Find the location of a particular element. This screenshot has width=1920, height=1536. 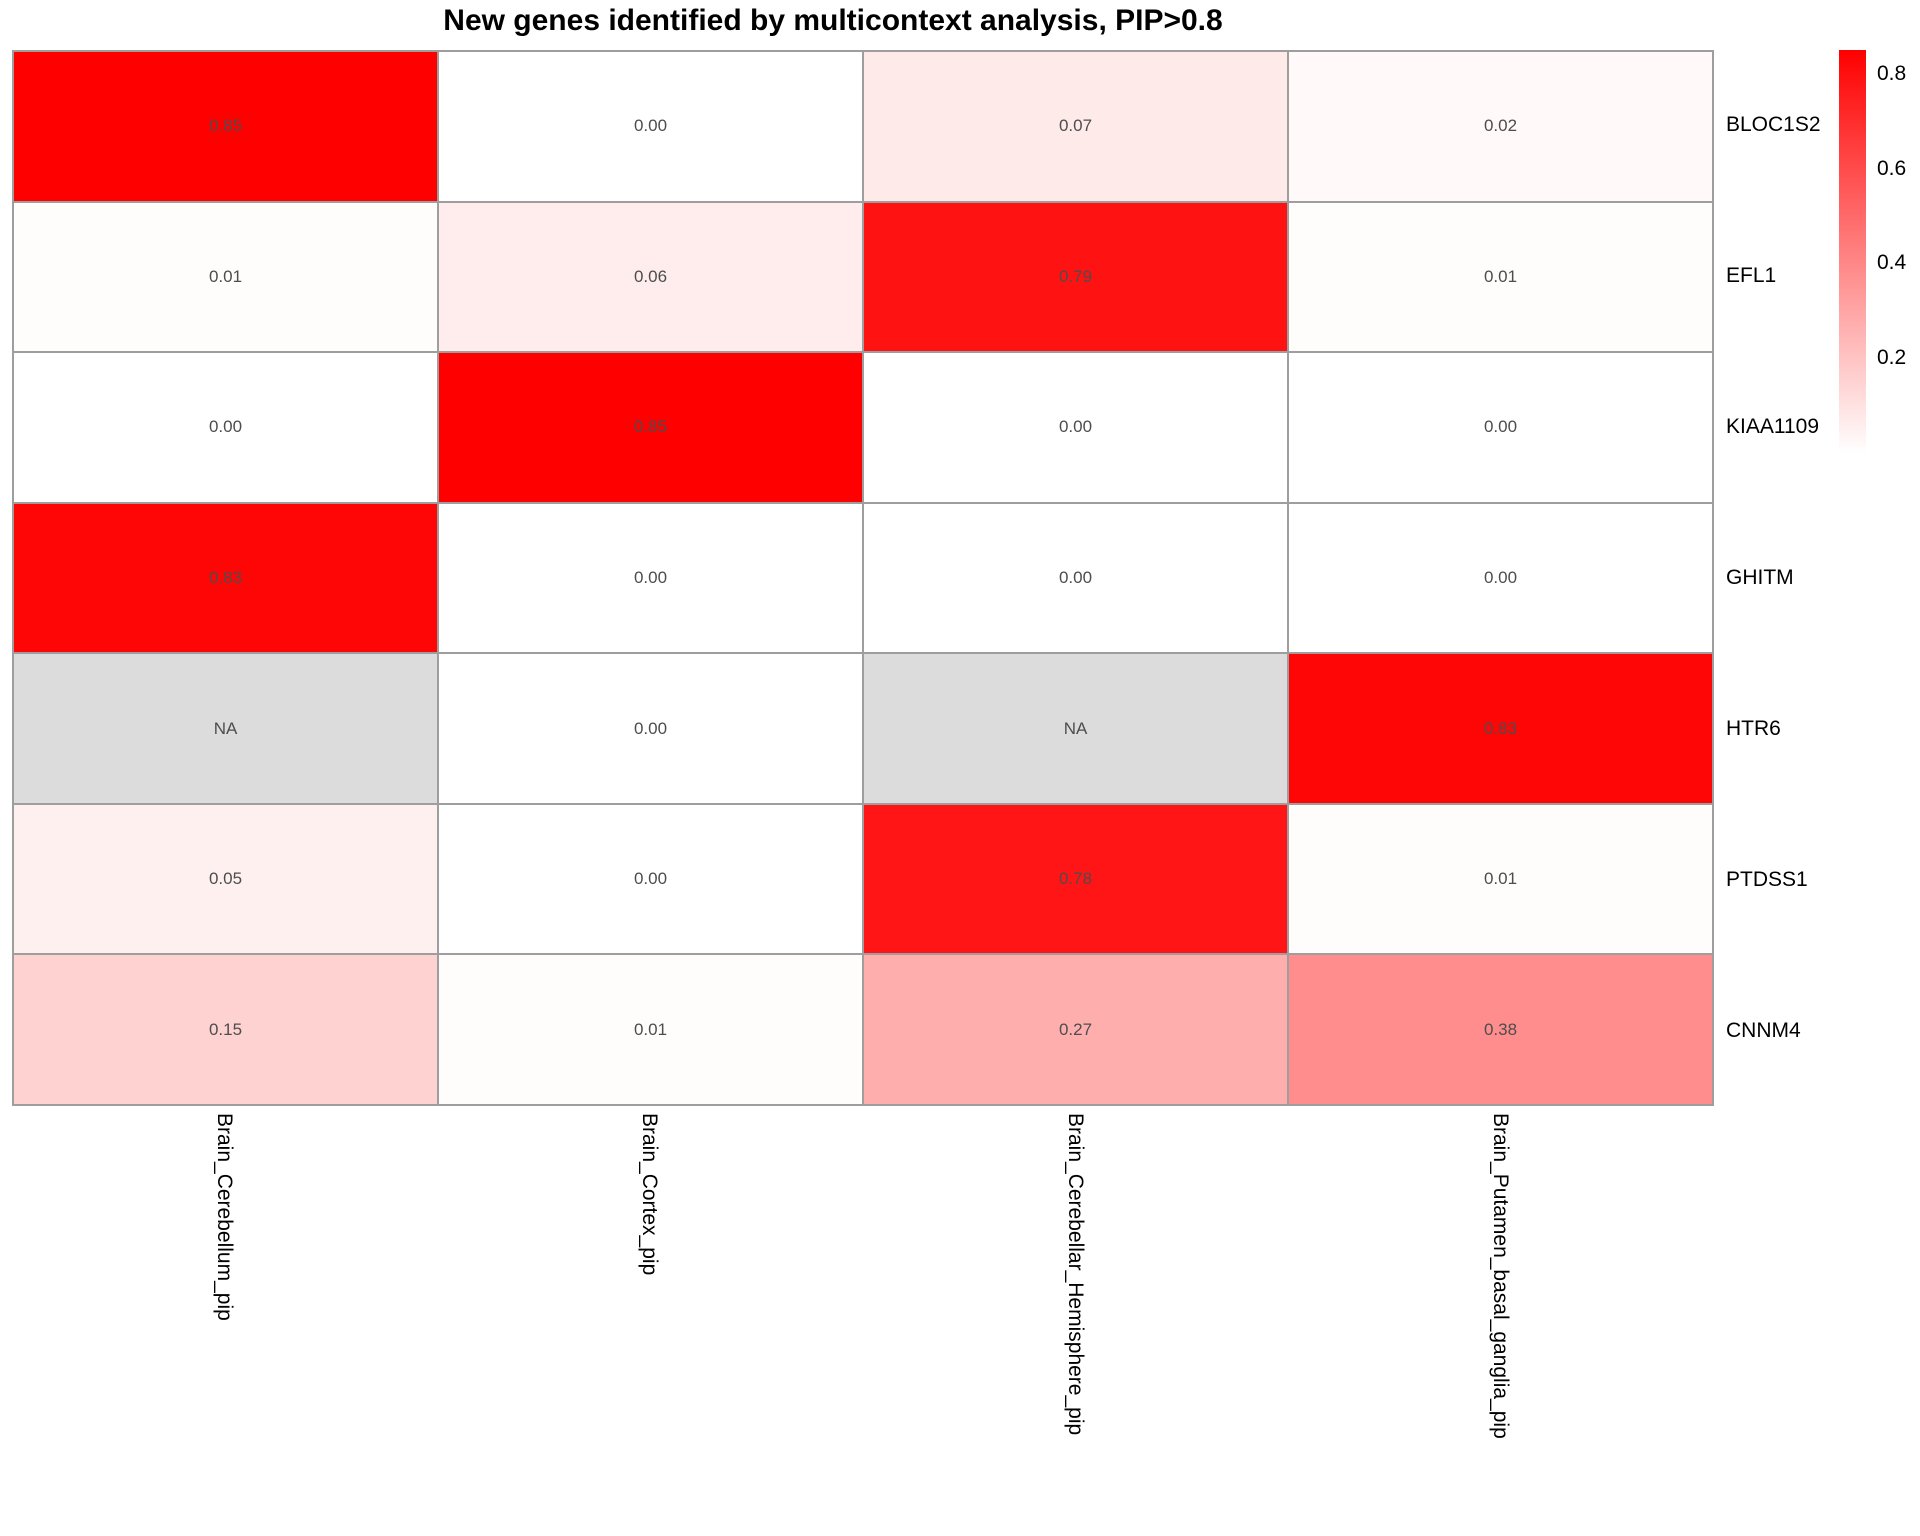

legend-tick-label: 0.6 is located at coordinates (1892, 168).